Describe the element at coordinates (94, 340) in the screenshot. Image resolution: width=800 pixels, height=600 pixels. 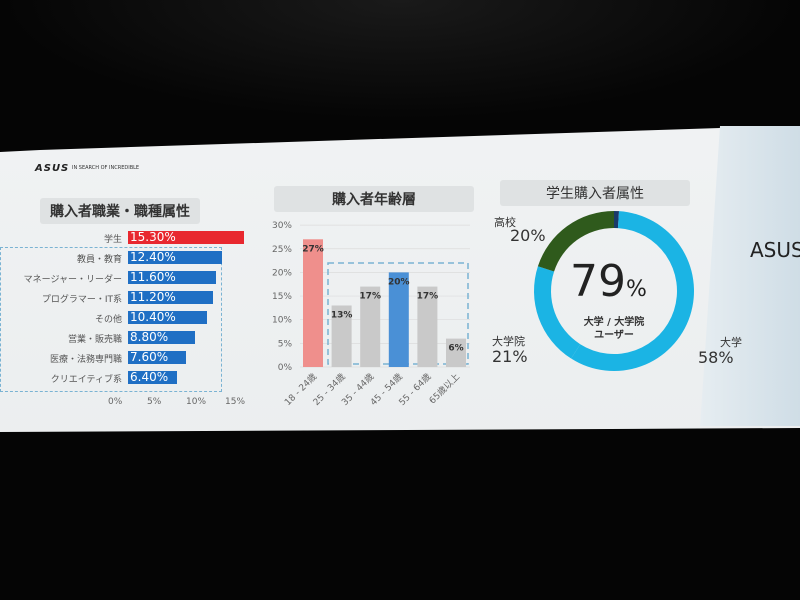
I see `category-label: 営業・販売職` at that location.